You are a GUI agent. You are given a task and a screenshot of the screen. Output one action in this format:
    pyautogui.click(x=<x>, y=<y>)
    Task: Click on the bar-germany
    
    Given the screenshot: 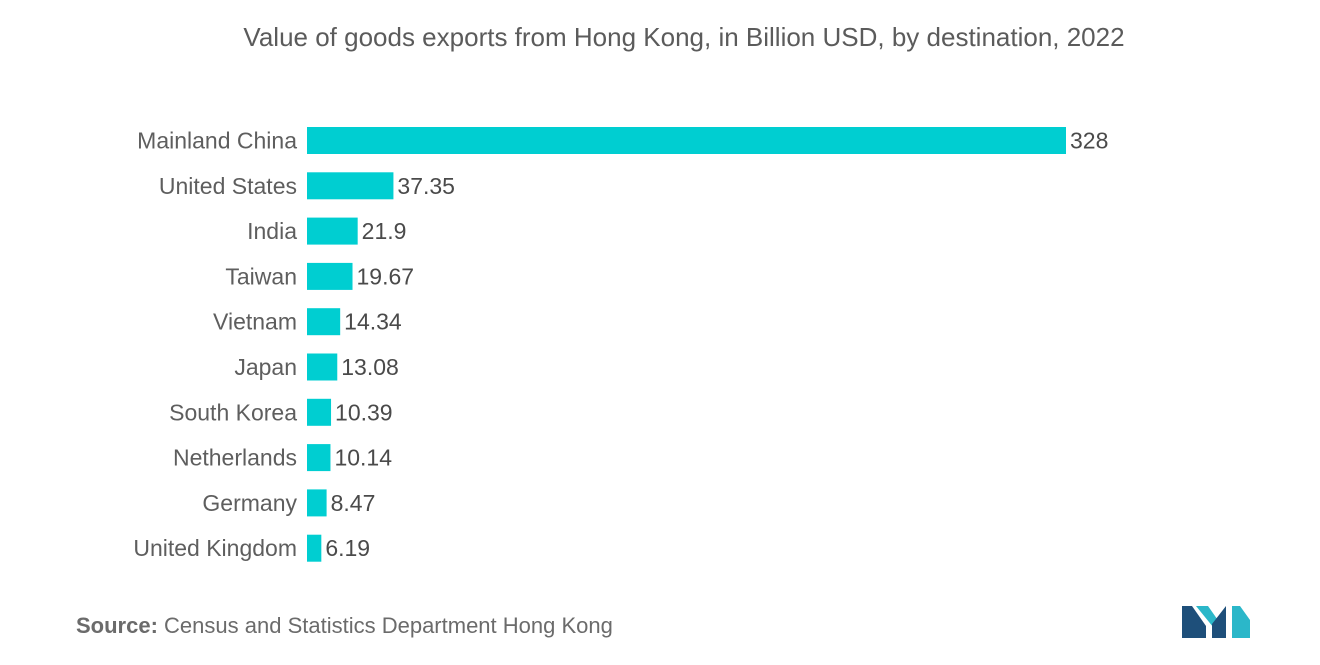 What is the action you would take?
    pyautogui.click(x=317, y=503)
    